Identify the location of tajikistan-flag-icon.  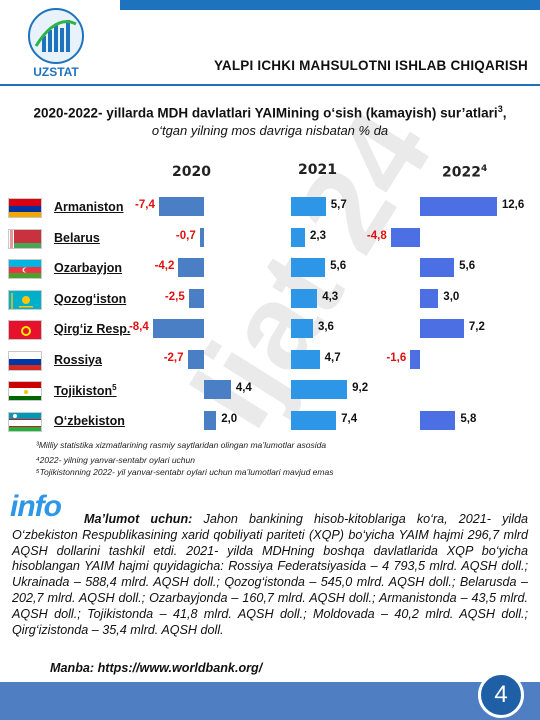
(25, 391).